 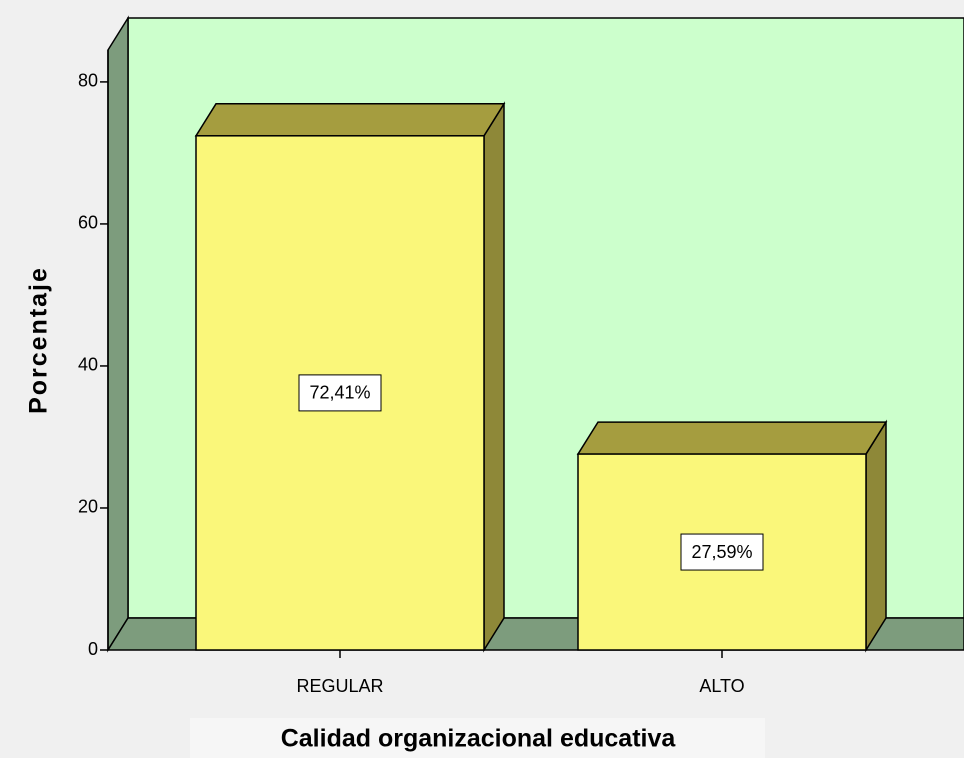 I want to click on y-tick-label: 60, so click(x=88, y=223).